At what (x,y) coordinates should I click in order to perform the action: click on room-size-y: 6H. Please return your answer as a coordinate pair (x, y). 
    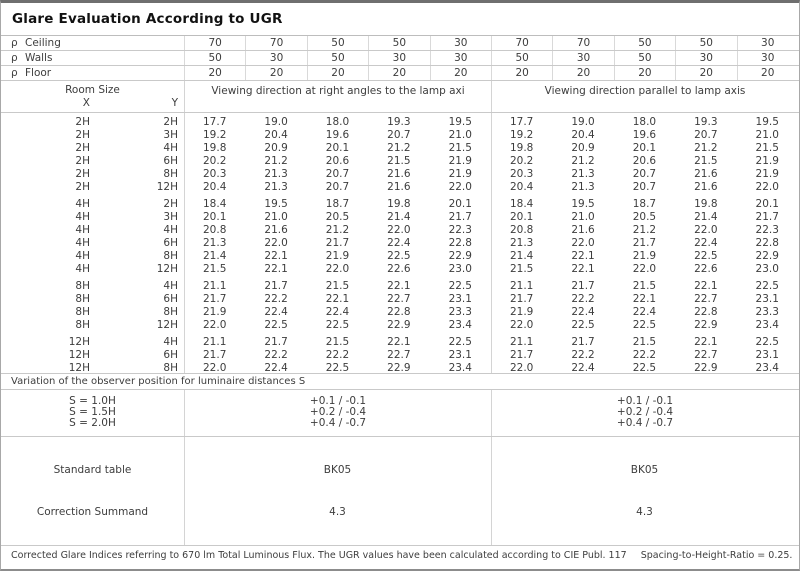
    Looking at the image, I should click on (170, 299).